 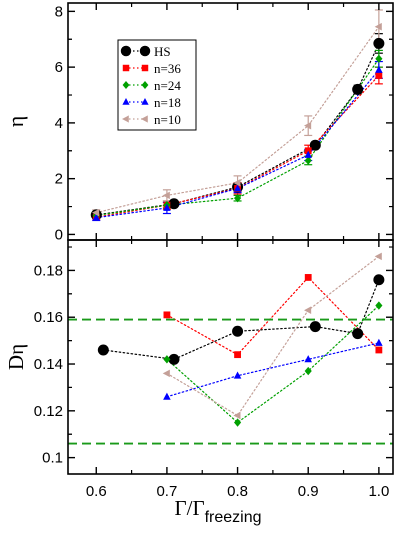 I want to click on bottom-series-line-n=24, so click(x=273, y=364).